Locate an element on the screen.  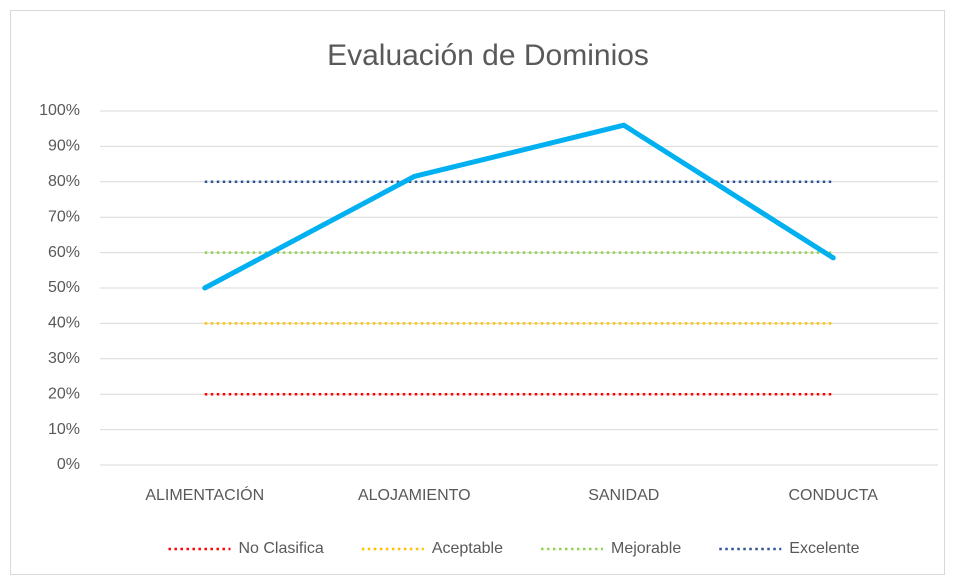
y-tick-label: 100% is located at coordinates (59, 110).